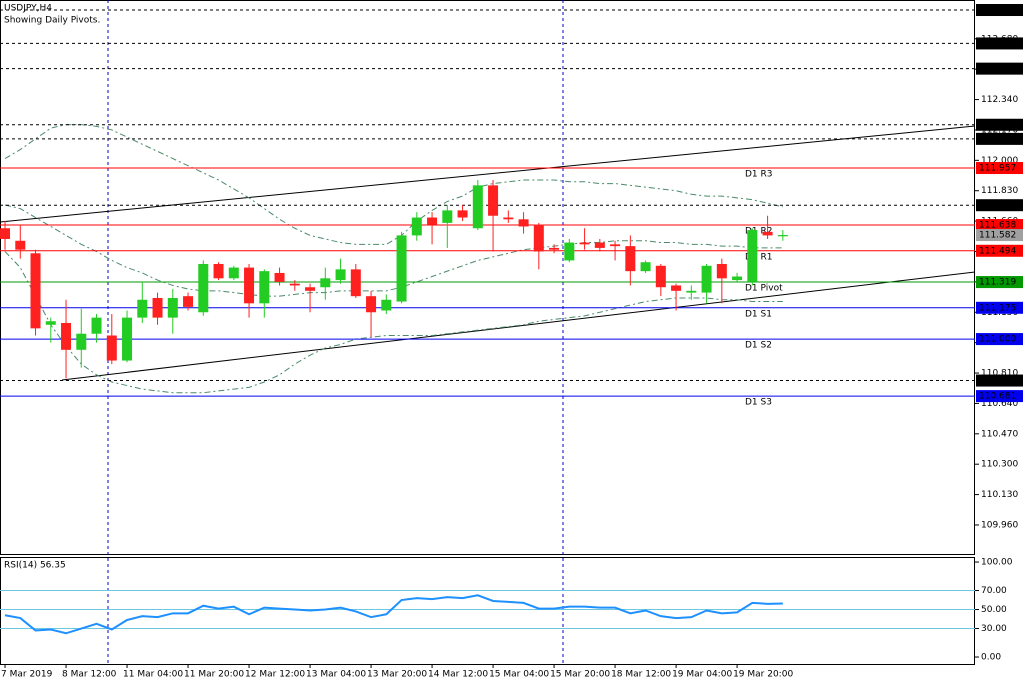 The width and height of the screenshot is (1024, 683). What do you see at coordinates (997, 206) in the screenshot?
I see `level-label: 111.749` at bounding box center [997, 206].